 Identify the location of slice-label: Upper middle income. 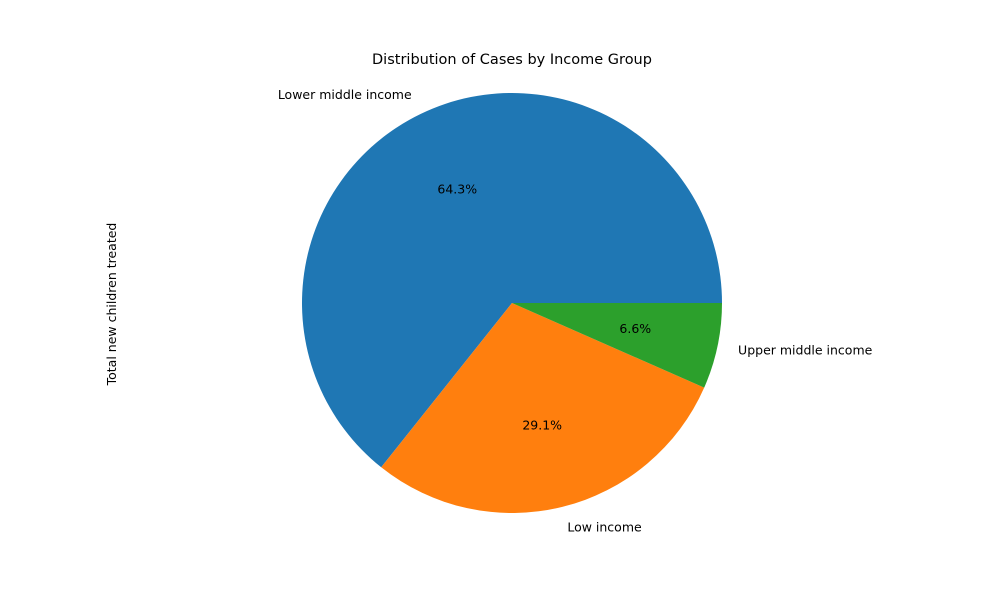
(805, 350).